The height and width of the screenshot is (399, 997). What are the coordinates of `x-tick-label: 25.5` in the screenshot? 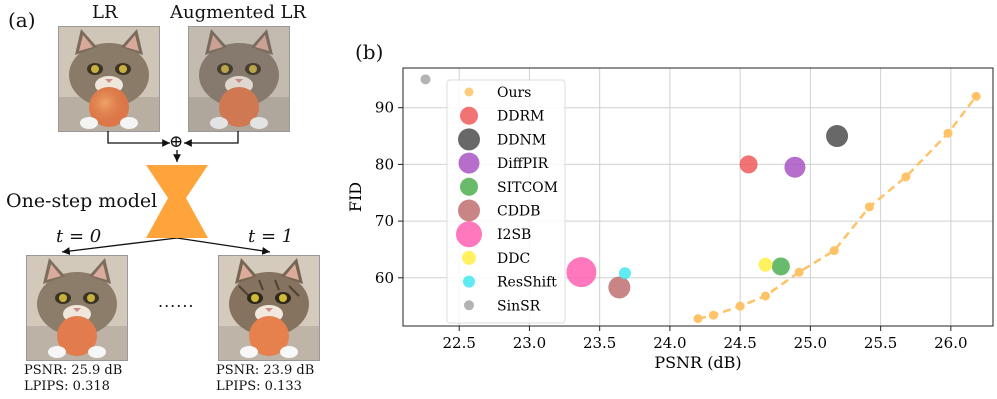 It's located at (880, 343).